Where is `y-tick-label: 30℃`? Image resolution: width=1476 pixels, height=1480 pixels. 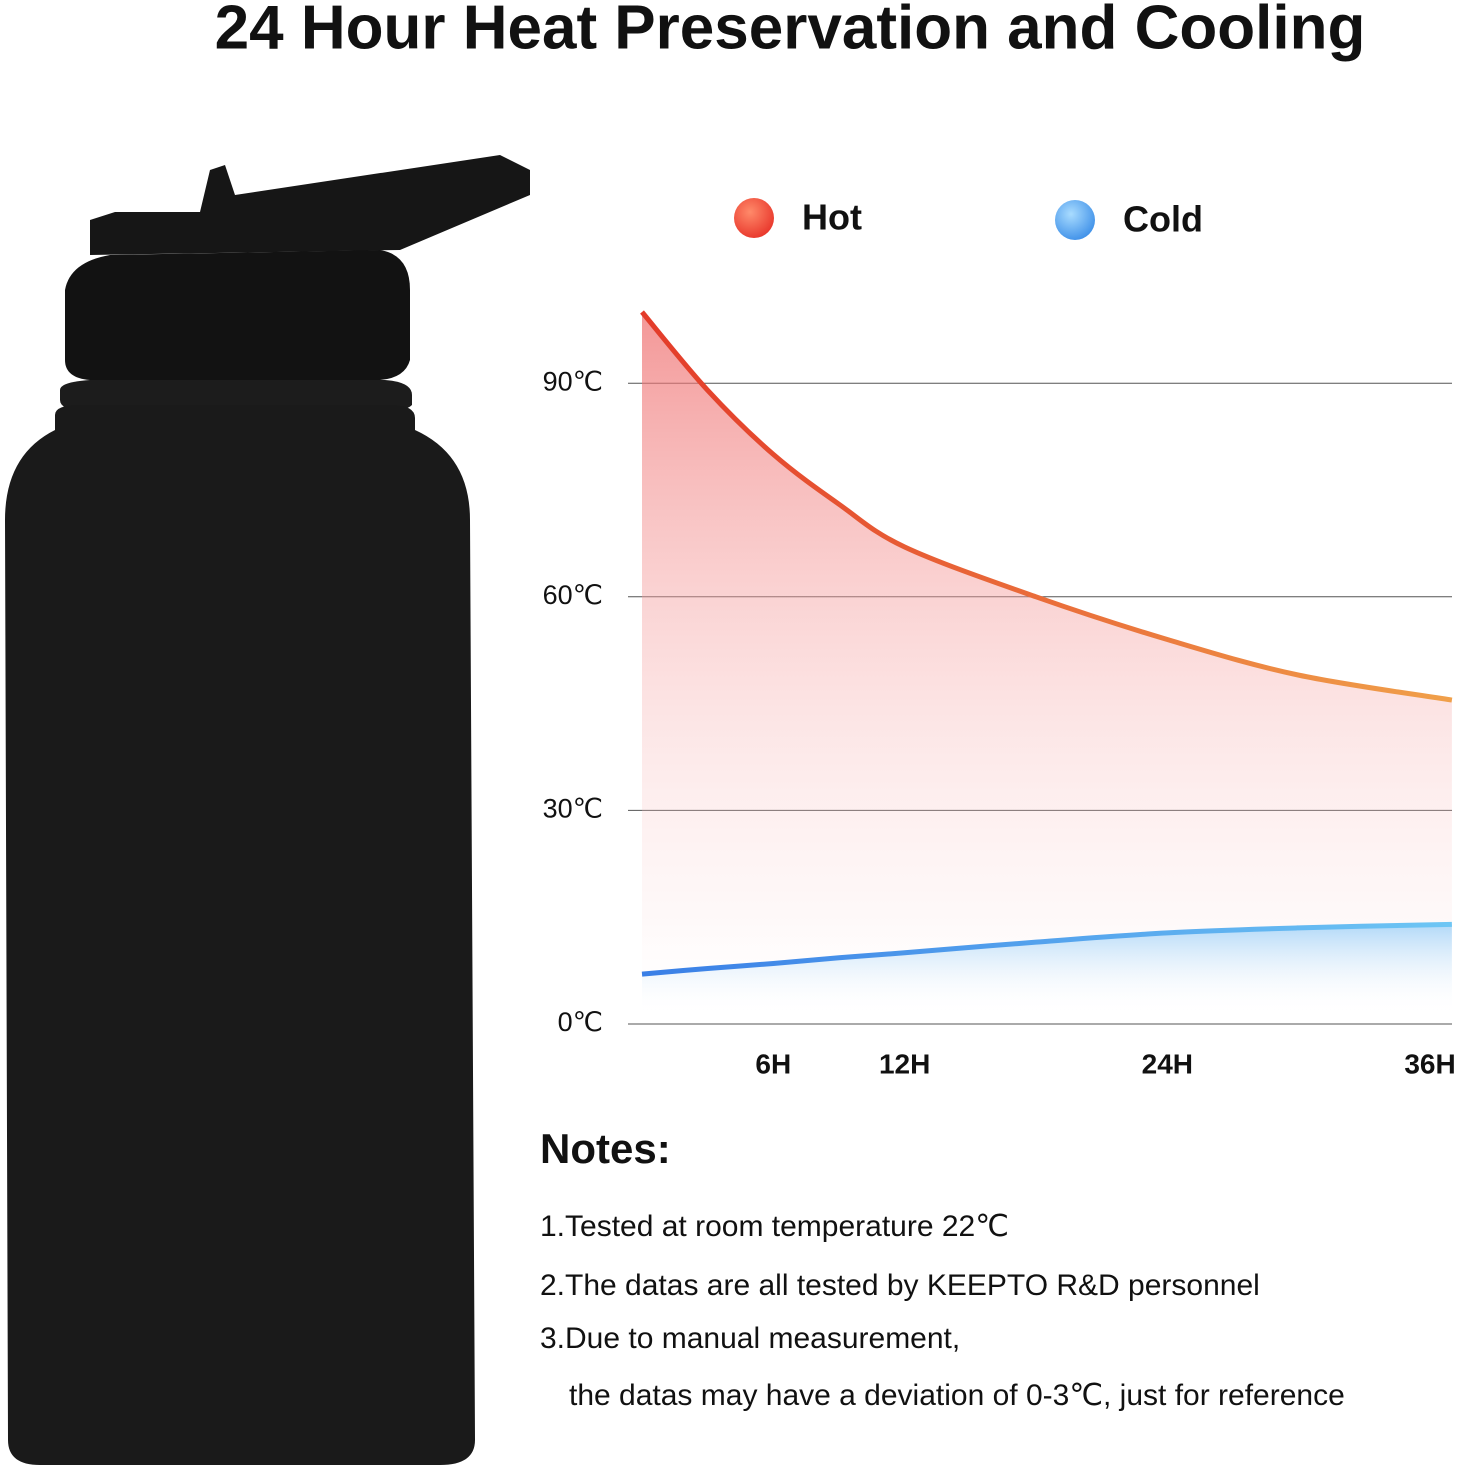
y-tick-label: 30℃ is located at coordinates (573, 809).